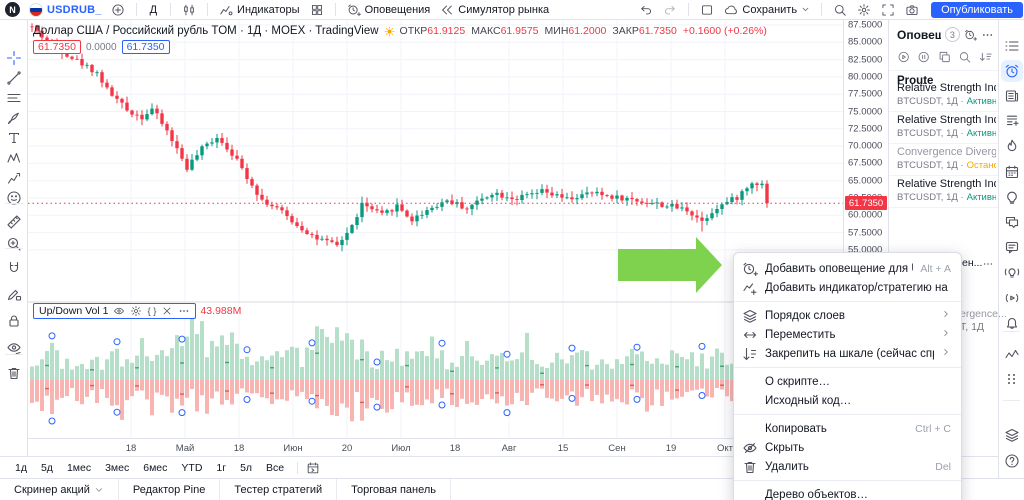 The width and height of the screenshot is (1024, 500). I want to click on close-icon, so click(167, 311).